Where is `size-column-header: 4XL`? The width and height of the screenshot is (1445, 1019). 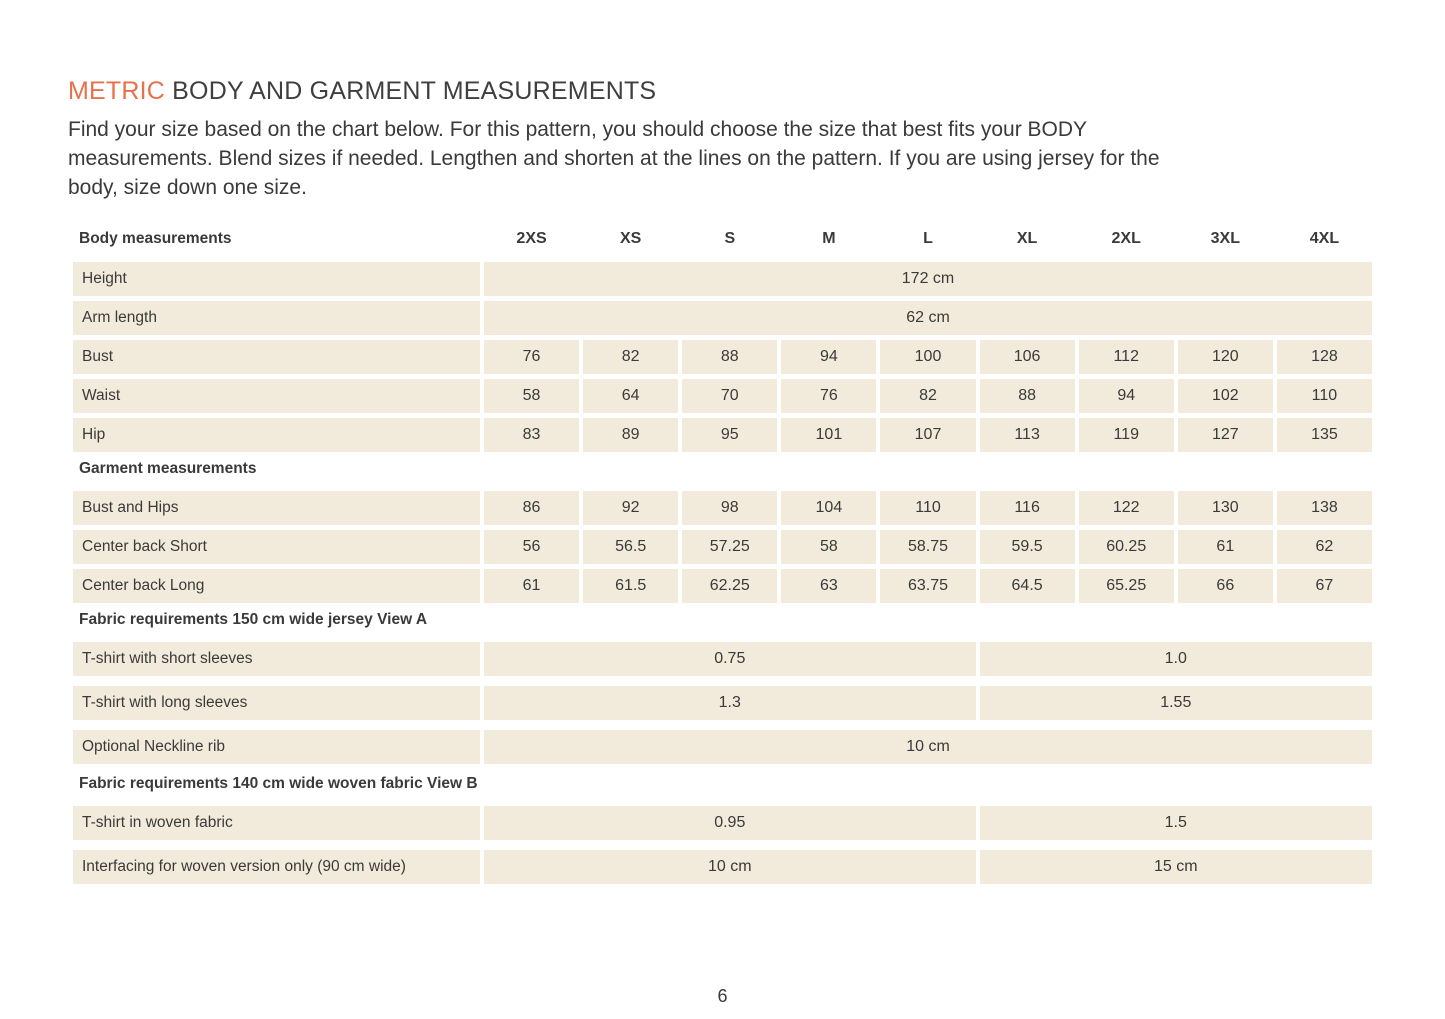
size-column-header: 4XL is located at coordinates (1324, 238).